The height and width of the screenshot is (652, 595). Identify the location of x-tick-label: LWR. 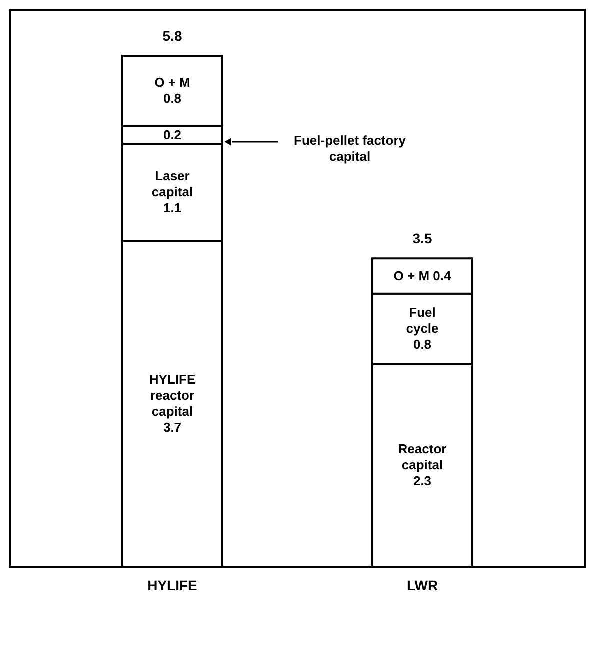
(422, 586).